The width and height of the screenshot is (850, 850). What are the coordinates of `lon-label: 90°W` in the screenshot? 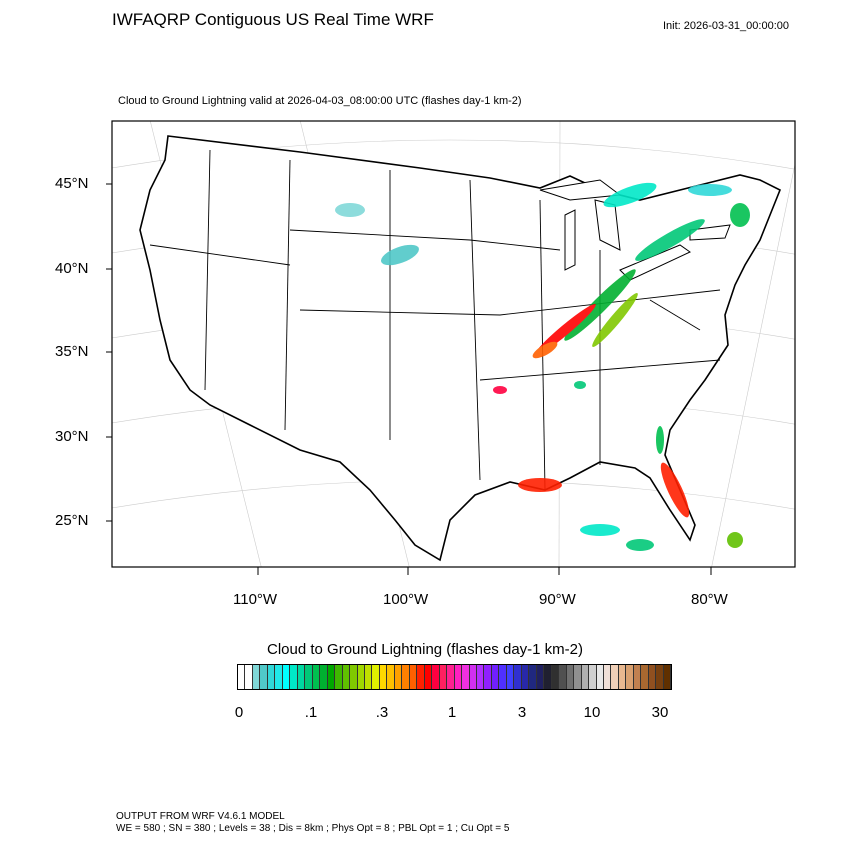 It's located at (557, 599).